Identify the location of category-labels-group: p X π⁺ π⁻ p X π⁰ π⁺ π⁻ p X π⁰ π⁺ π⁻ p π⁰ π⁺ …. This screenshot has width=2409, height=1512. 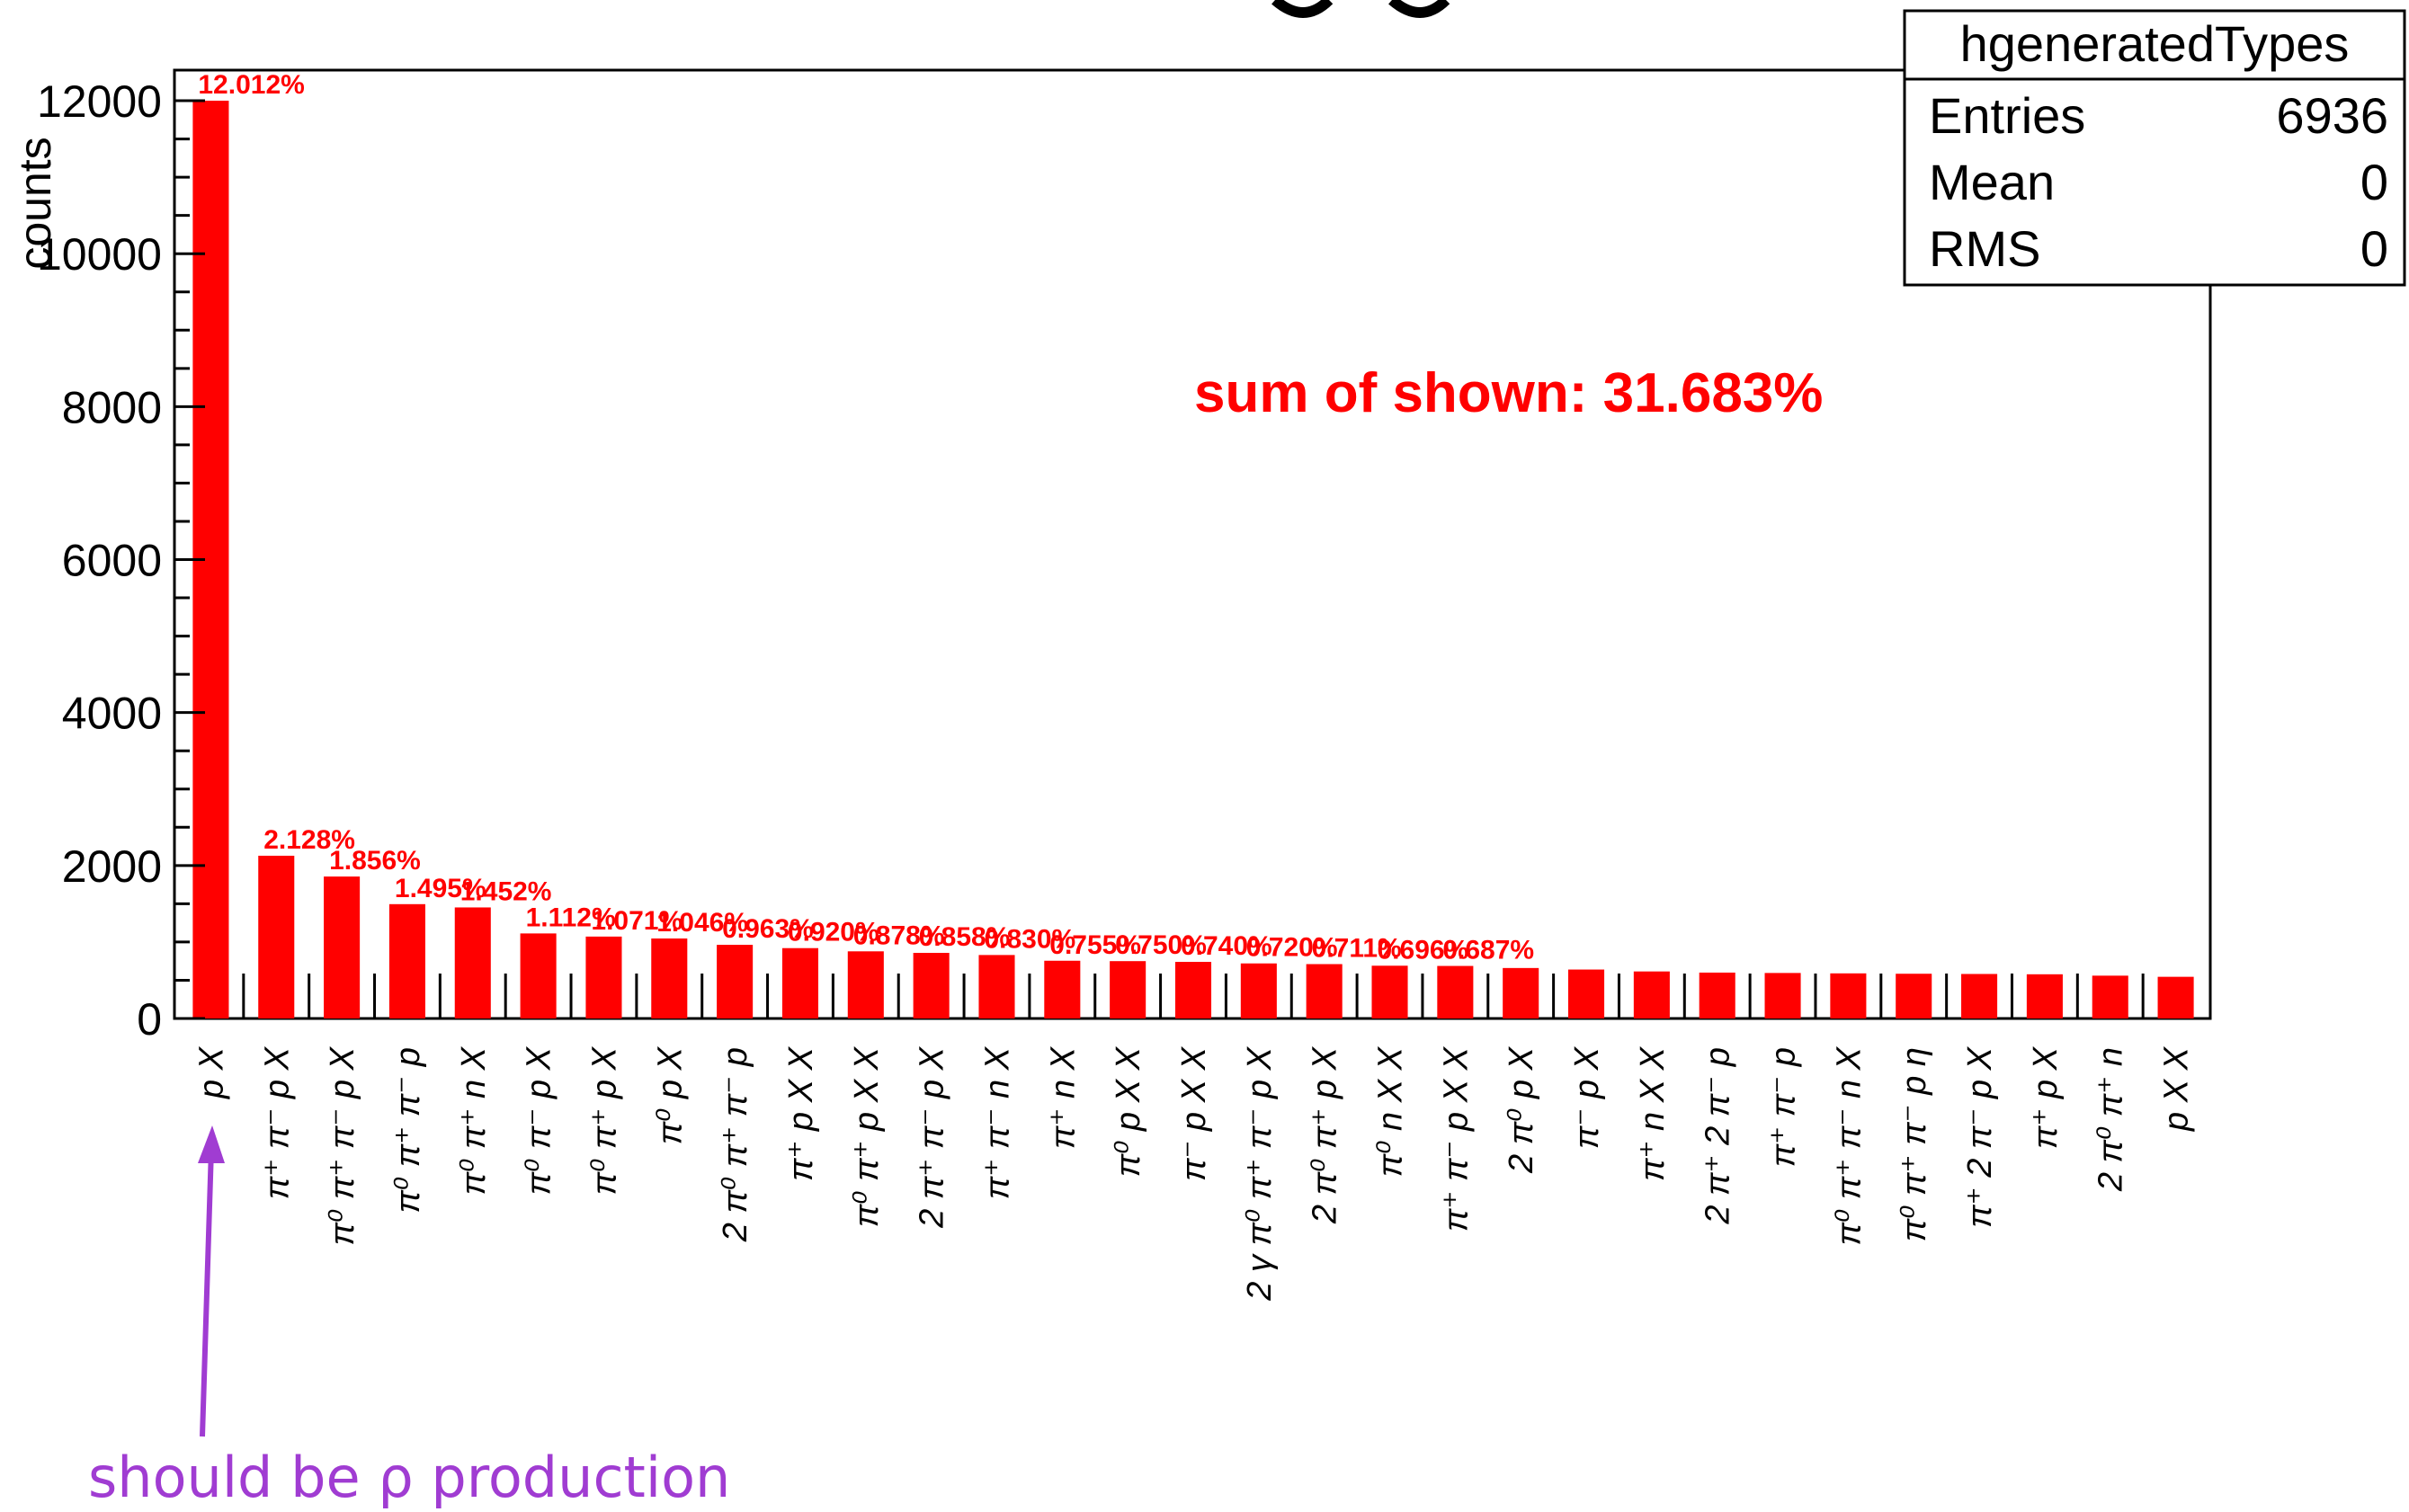
(1193, 1173).